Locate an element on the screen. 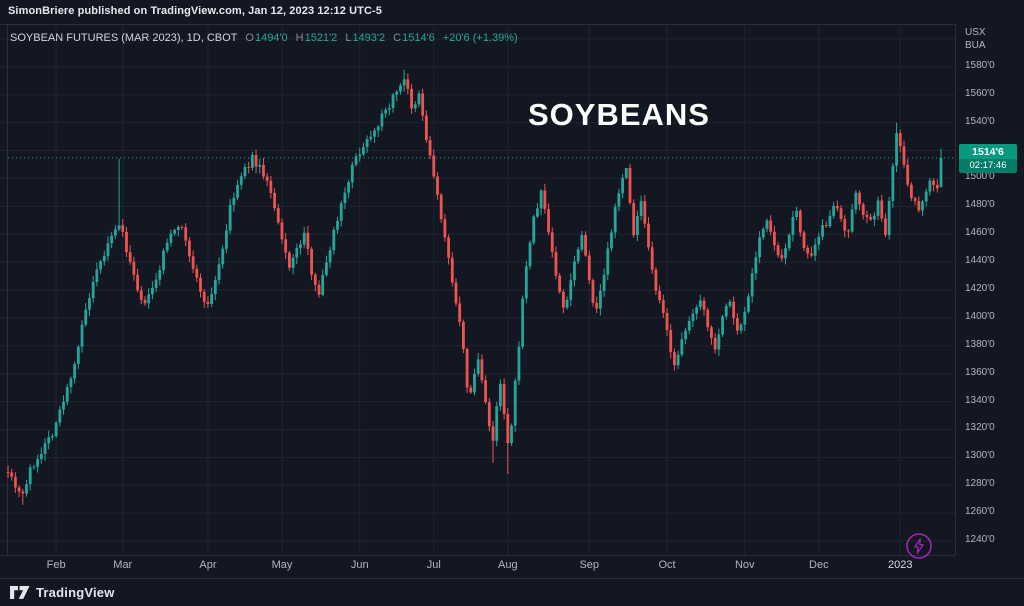  price-tick-label: 1420'0 is located at coordinates (980, 288).